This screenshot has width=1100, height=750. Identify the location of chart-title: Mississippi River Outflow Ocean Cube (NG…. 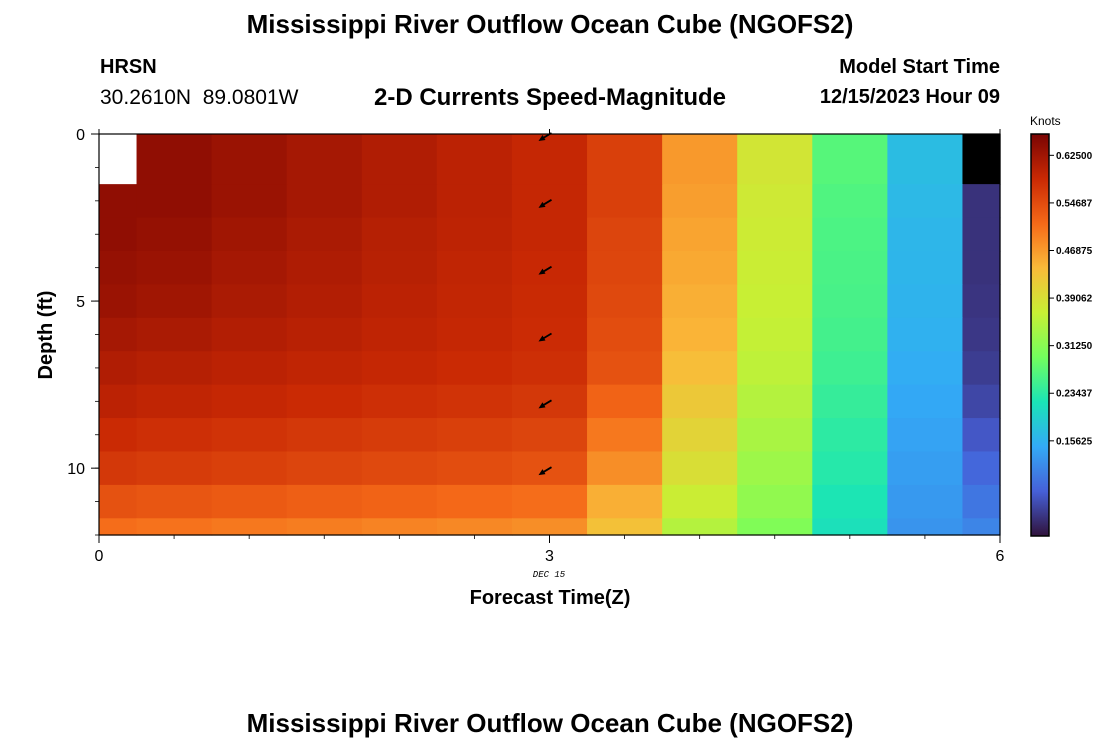
(550, 24).